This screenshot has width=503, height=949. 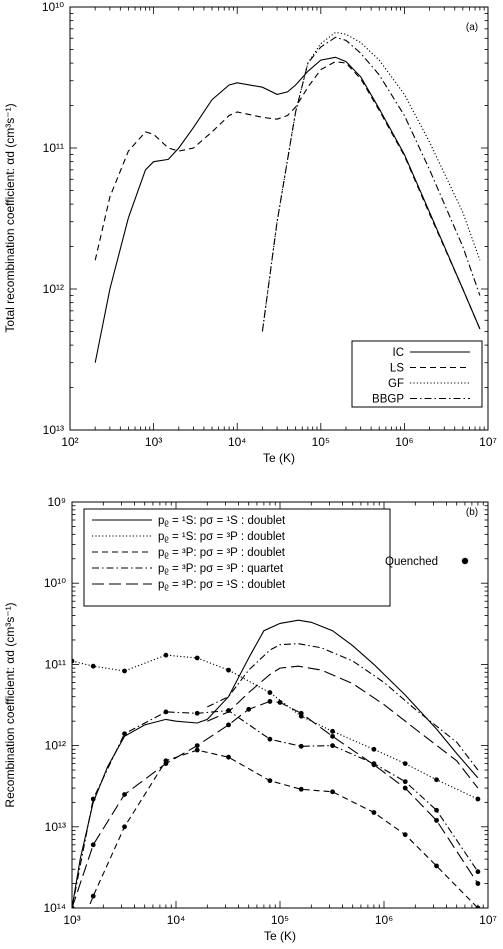 I want to click on legend-label: pᵨ = ¹S: pσ = ¹S : doublet, so click(x=222, y=521).